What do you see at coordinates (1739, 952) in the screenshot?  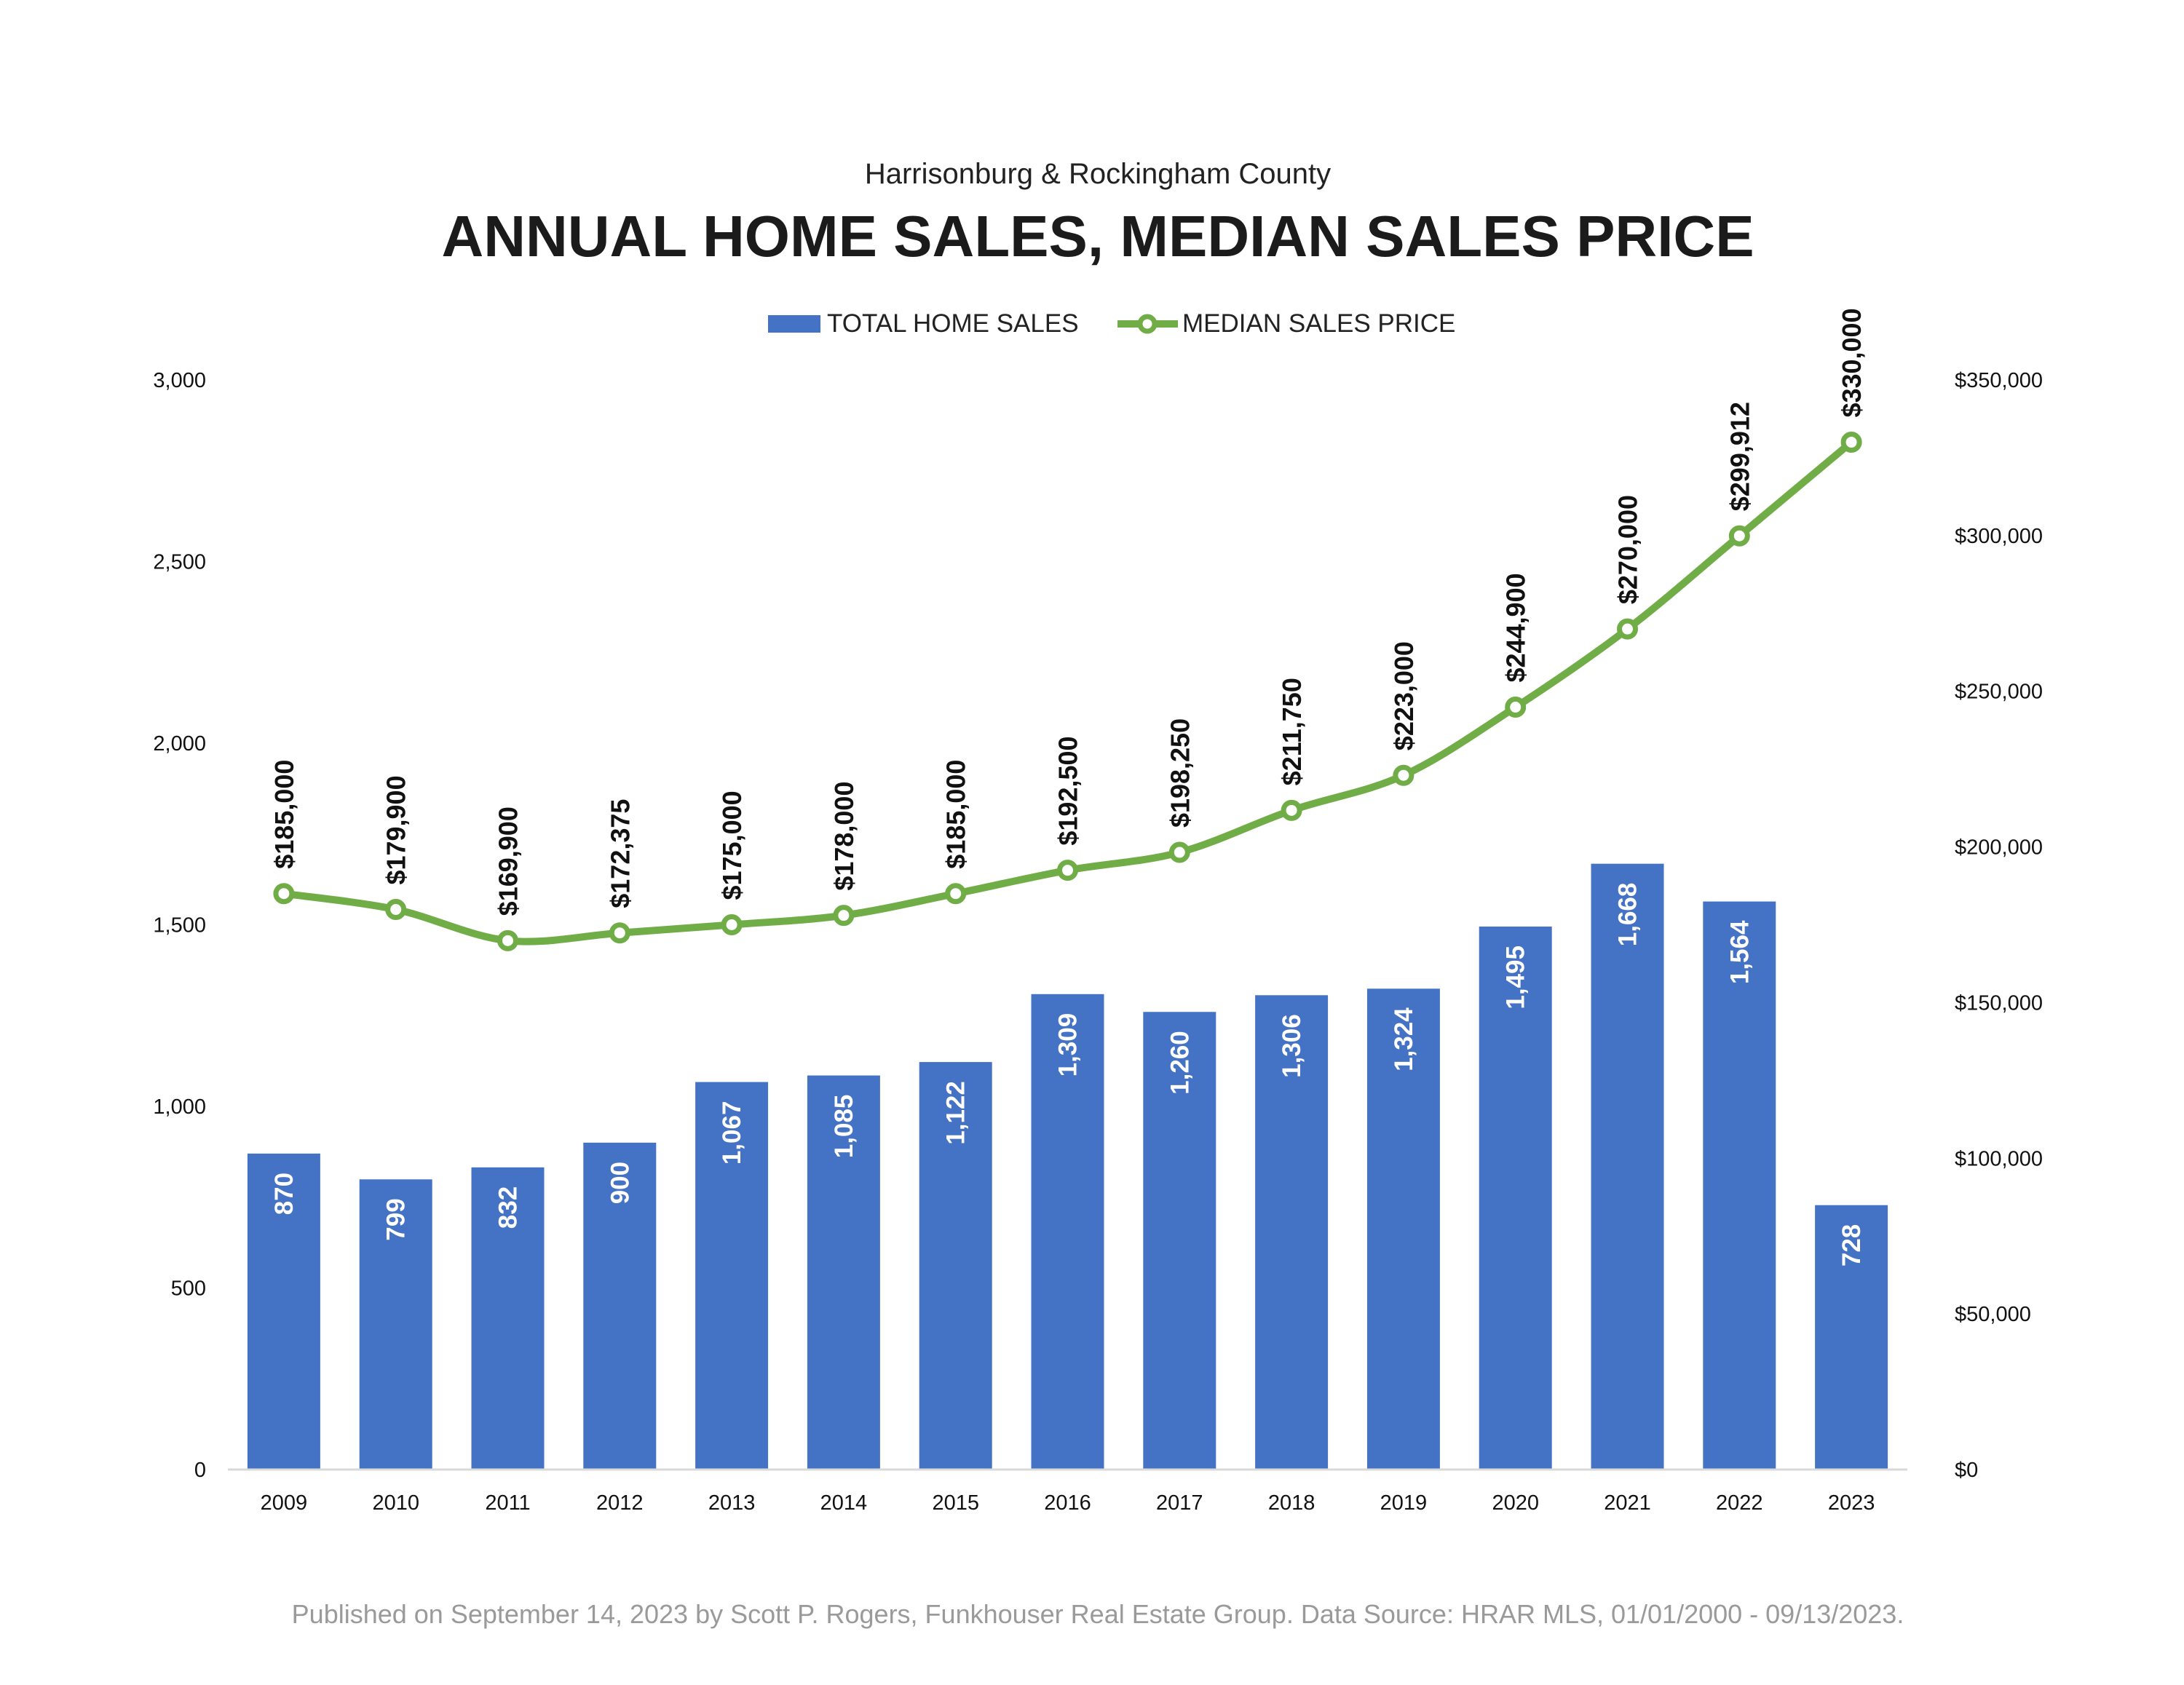 I see `bar-data-label: 1,564` at bounding box center [1739, 952].